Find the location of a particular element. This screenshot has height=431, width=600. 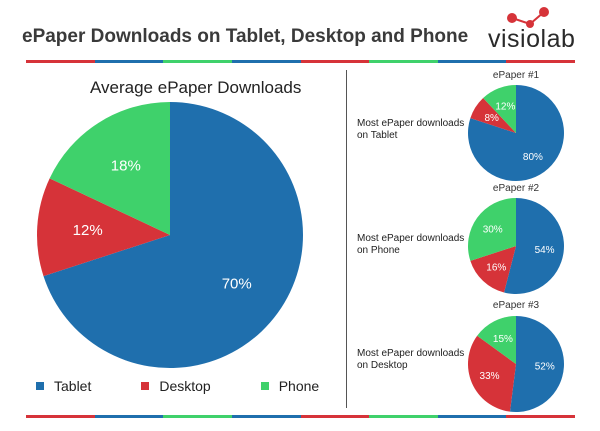

legend-label-desktop: Desktop is located at coordinates (185, 386).